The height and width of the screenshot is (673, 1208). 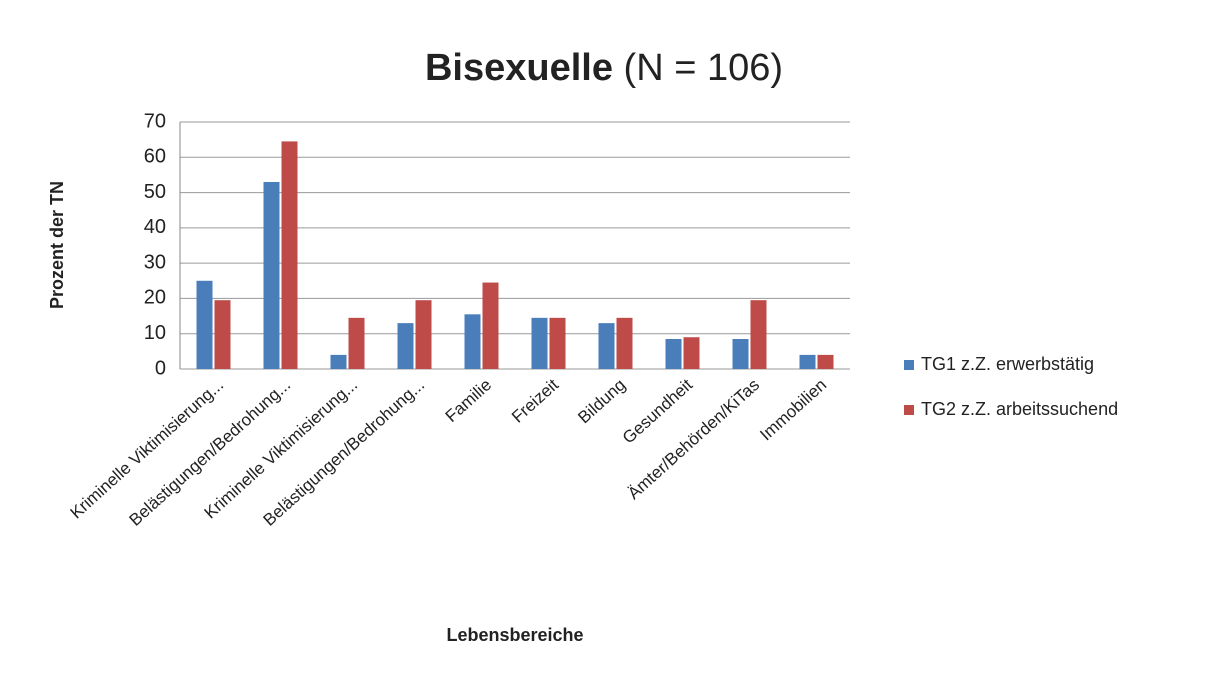 What do you see at coordinates (468, 400) in the screenshot?
I see `x-tick-label: Familie` at bounding box center [468, 400].